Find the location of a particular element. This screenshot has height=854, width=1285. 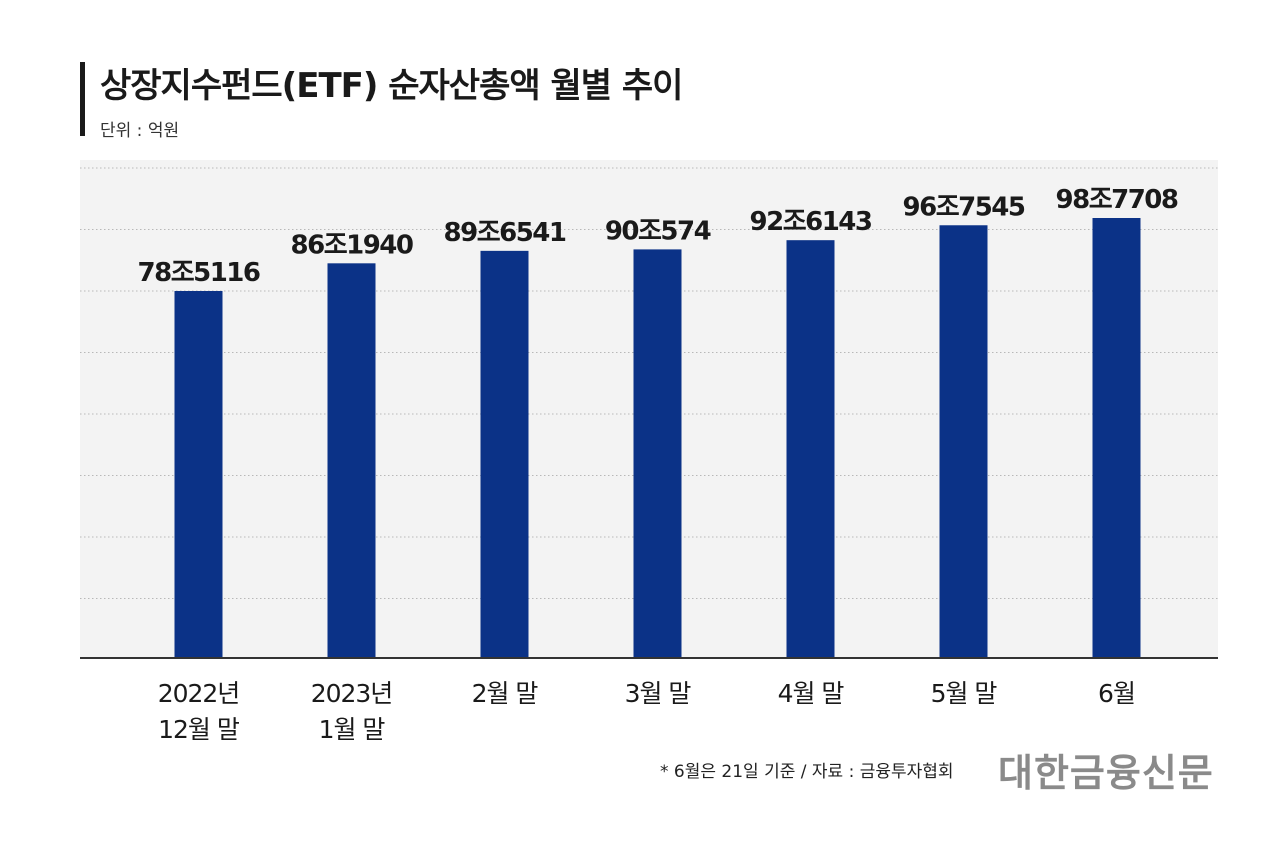

data-label: 92조6143 is located at coordinates (811, 222).